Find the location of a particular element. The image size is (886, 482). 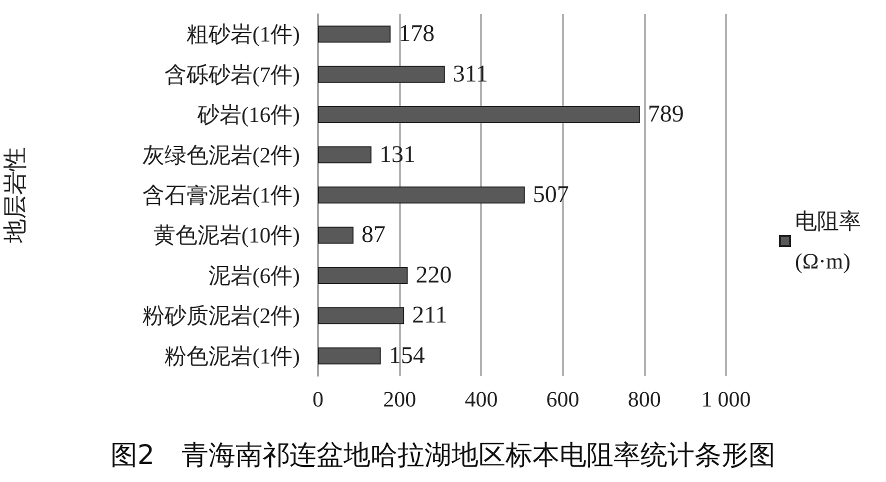

data-label: 154 is located at coordinates (406, 355).